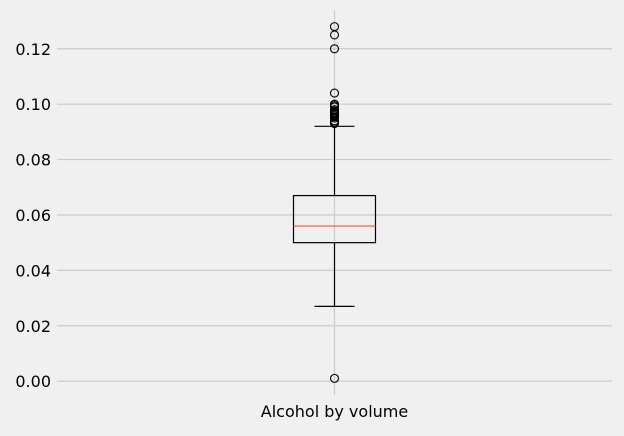 This screenshot has width=624, height=436. What do you see at coordinates (33, 49) in the screenshot?
I see `y-tick-label: 0.12` at bounding box center [33, 49].